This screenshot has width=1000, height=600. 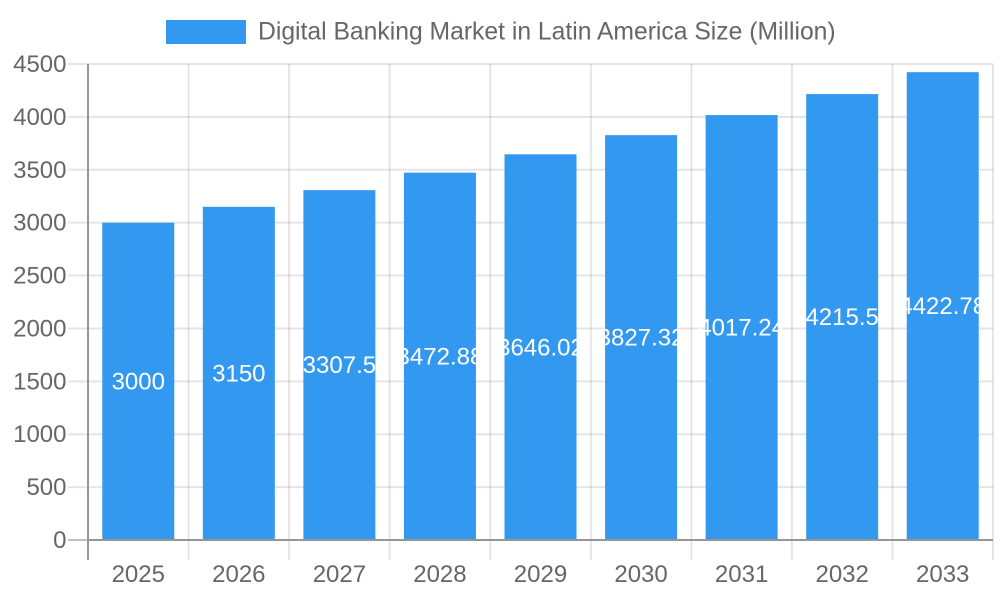 What do you see at coordinates (39, 328) in the screenshot?
I see `svg-text: 2000` at bounding box center [39, 328].